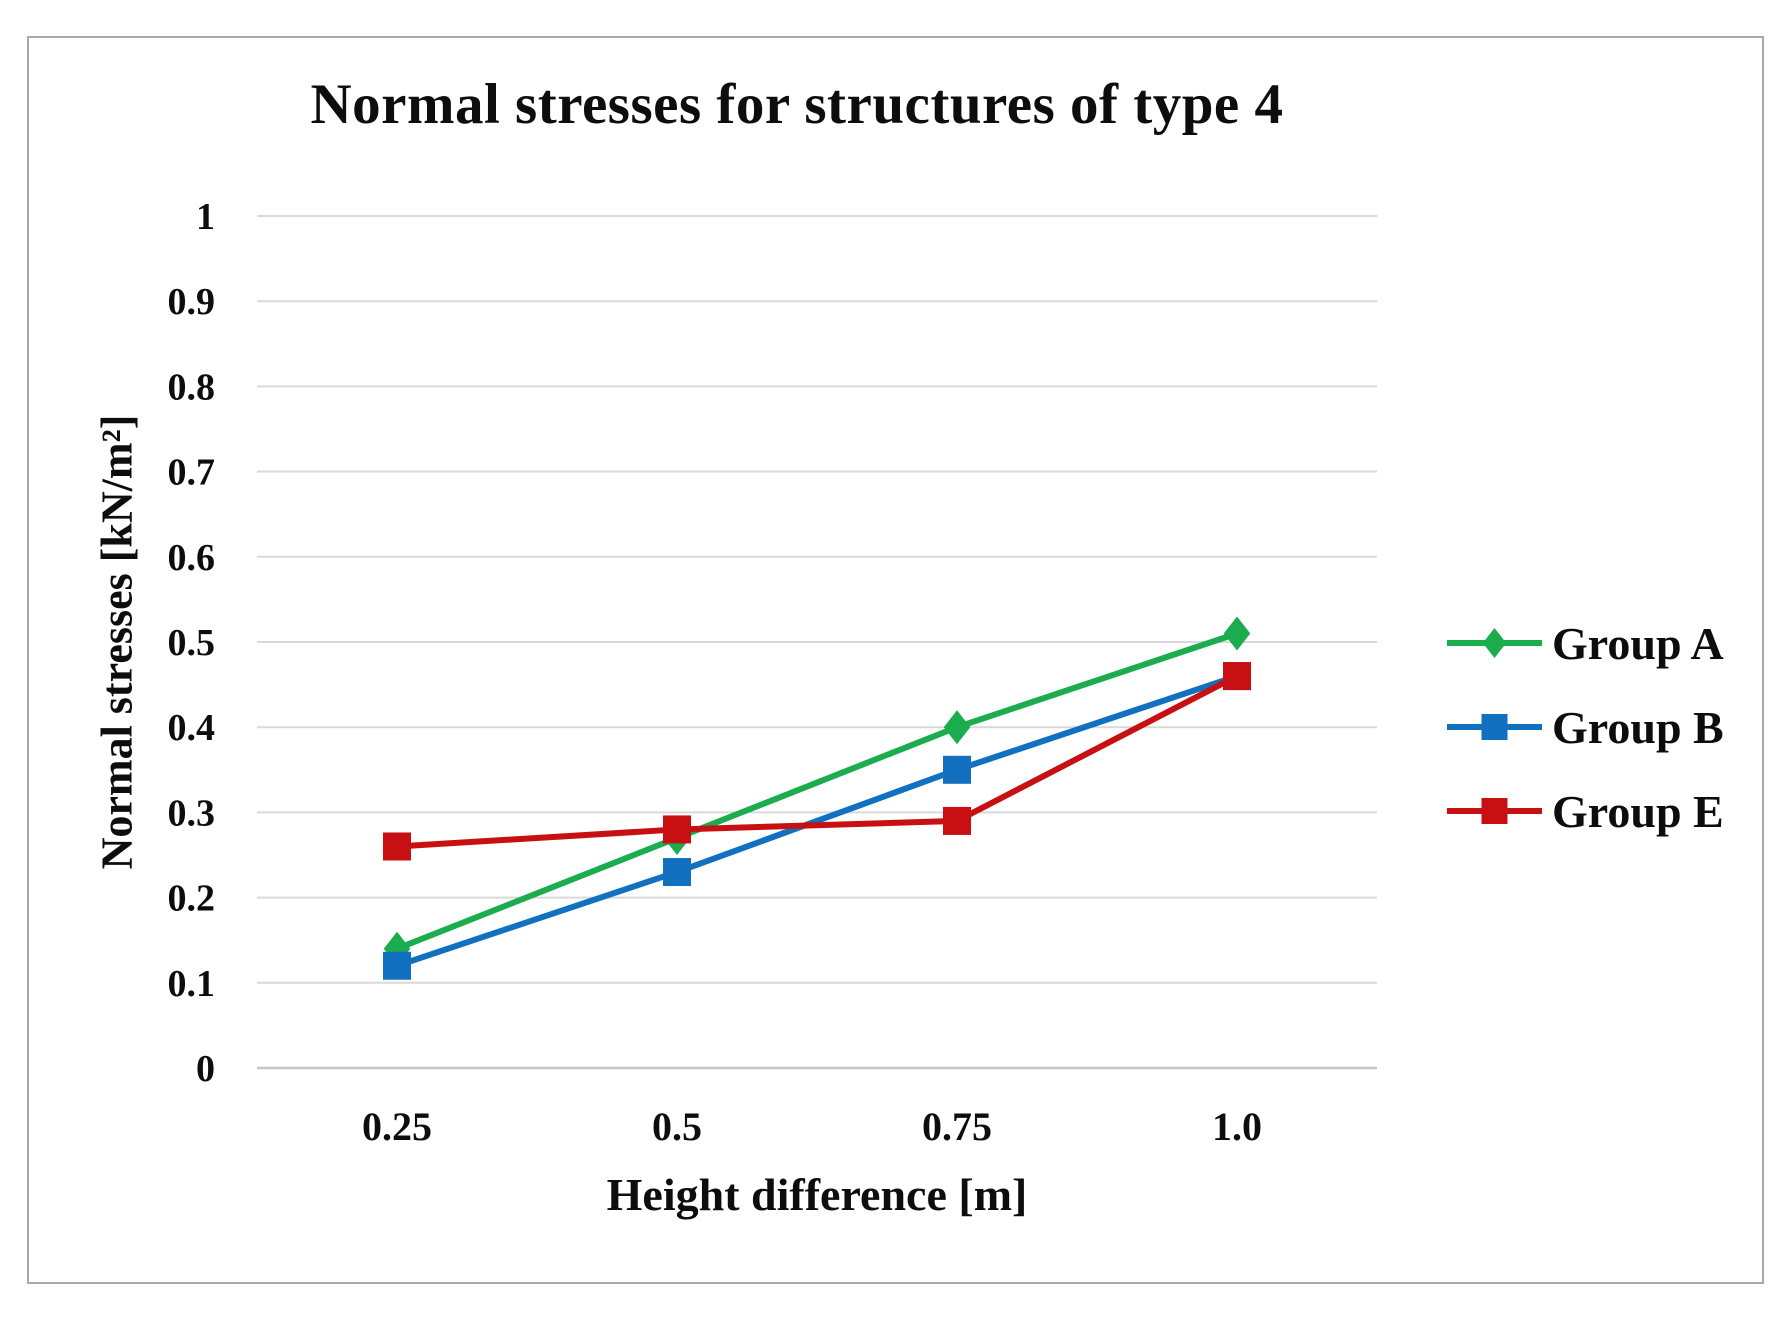 Image resolution: width=1786 pixels, height=1324 pixels. I want to click on y-tick-label: 1, so click(205, 217).